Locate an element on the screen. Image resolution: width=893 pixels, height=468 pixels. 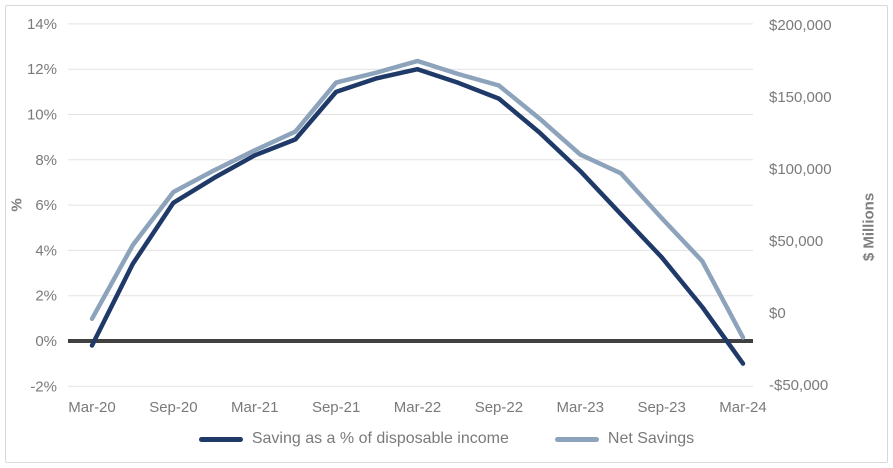
right-axis-tick-label: $100,000 is located at coordinates (800, 169).